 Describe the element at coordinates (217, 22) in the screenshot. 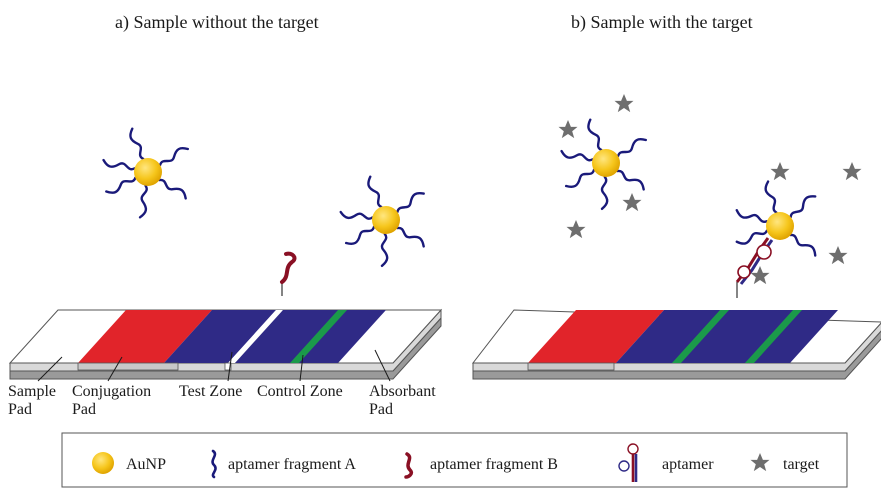

I see `panel-a-title: a) Sample without the target` at that location.